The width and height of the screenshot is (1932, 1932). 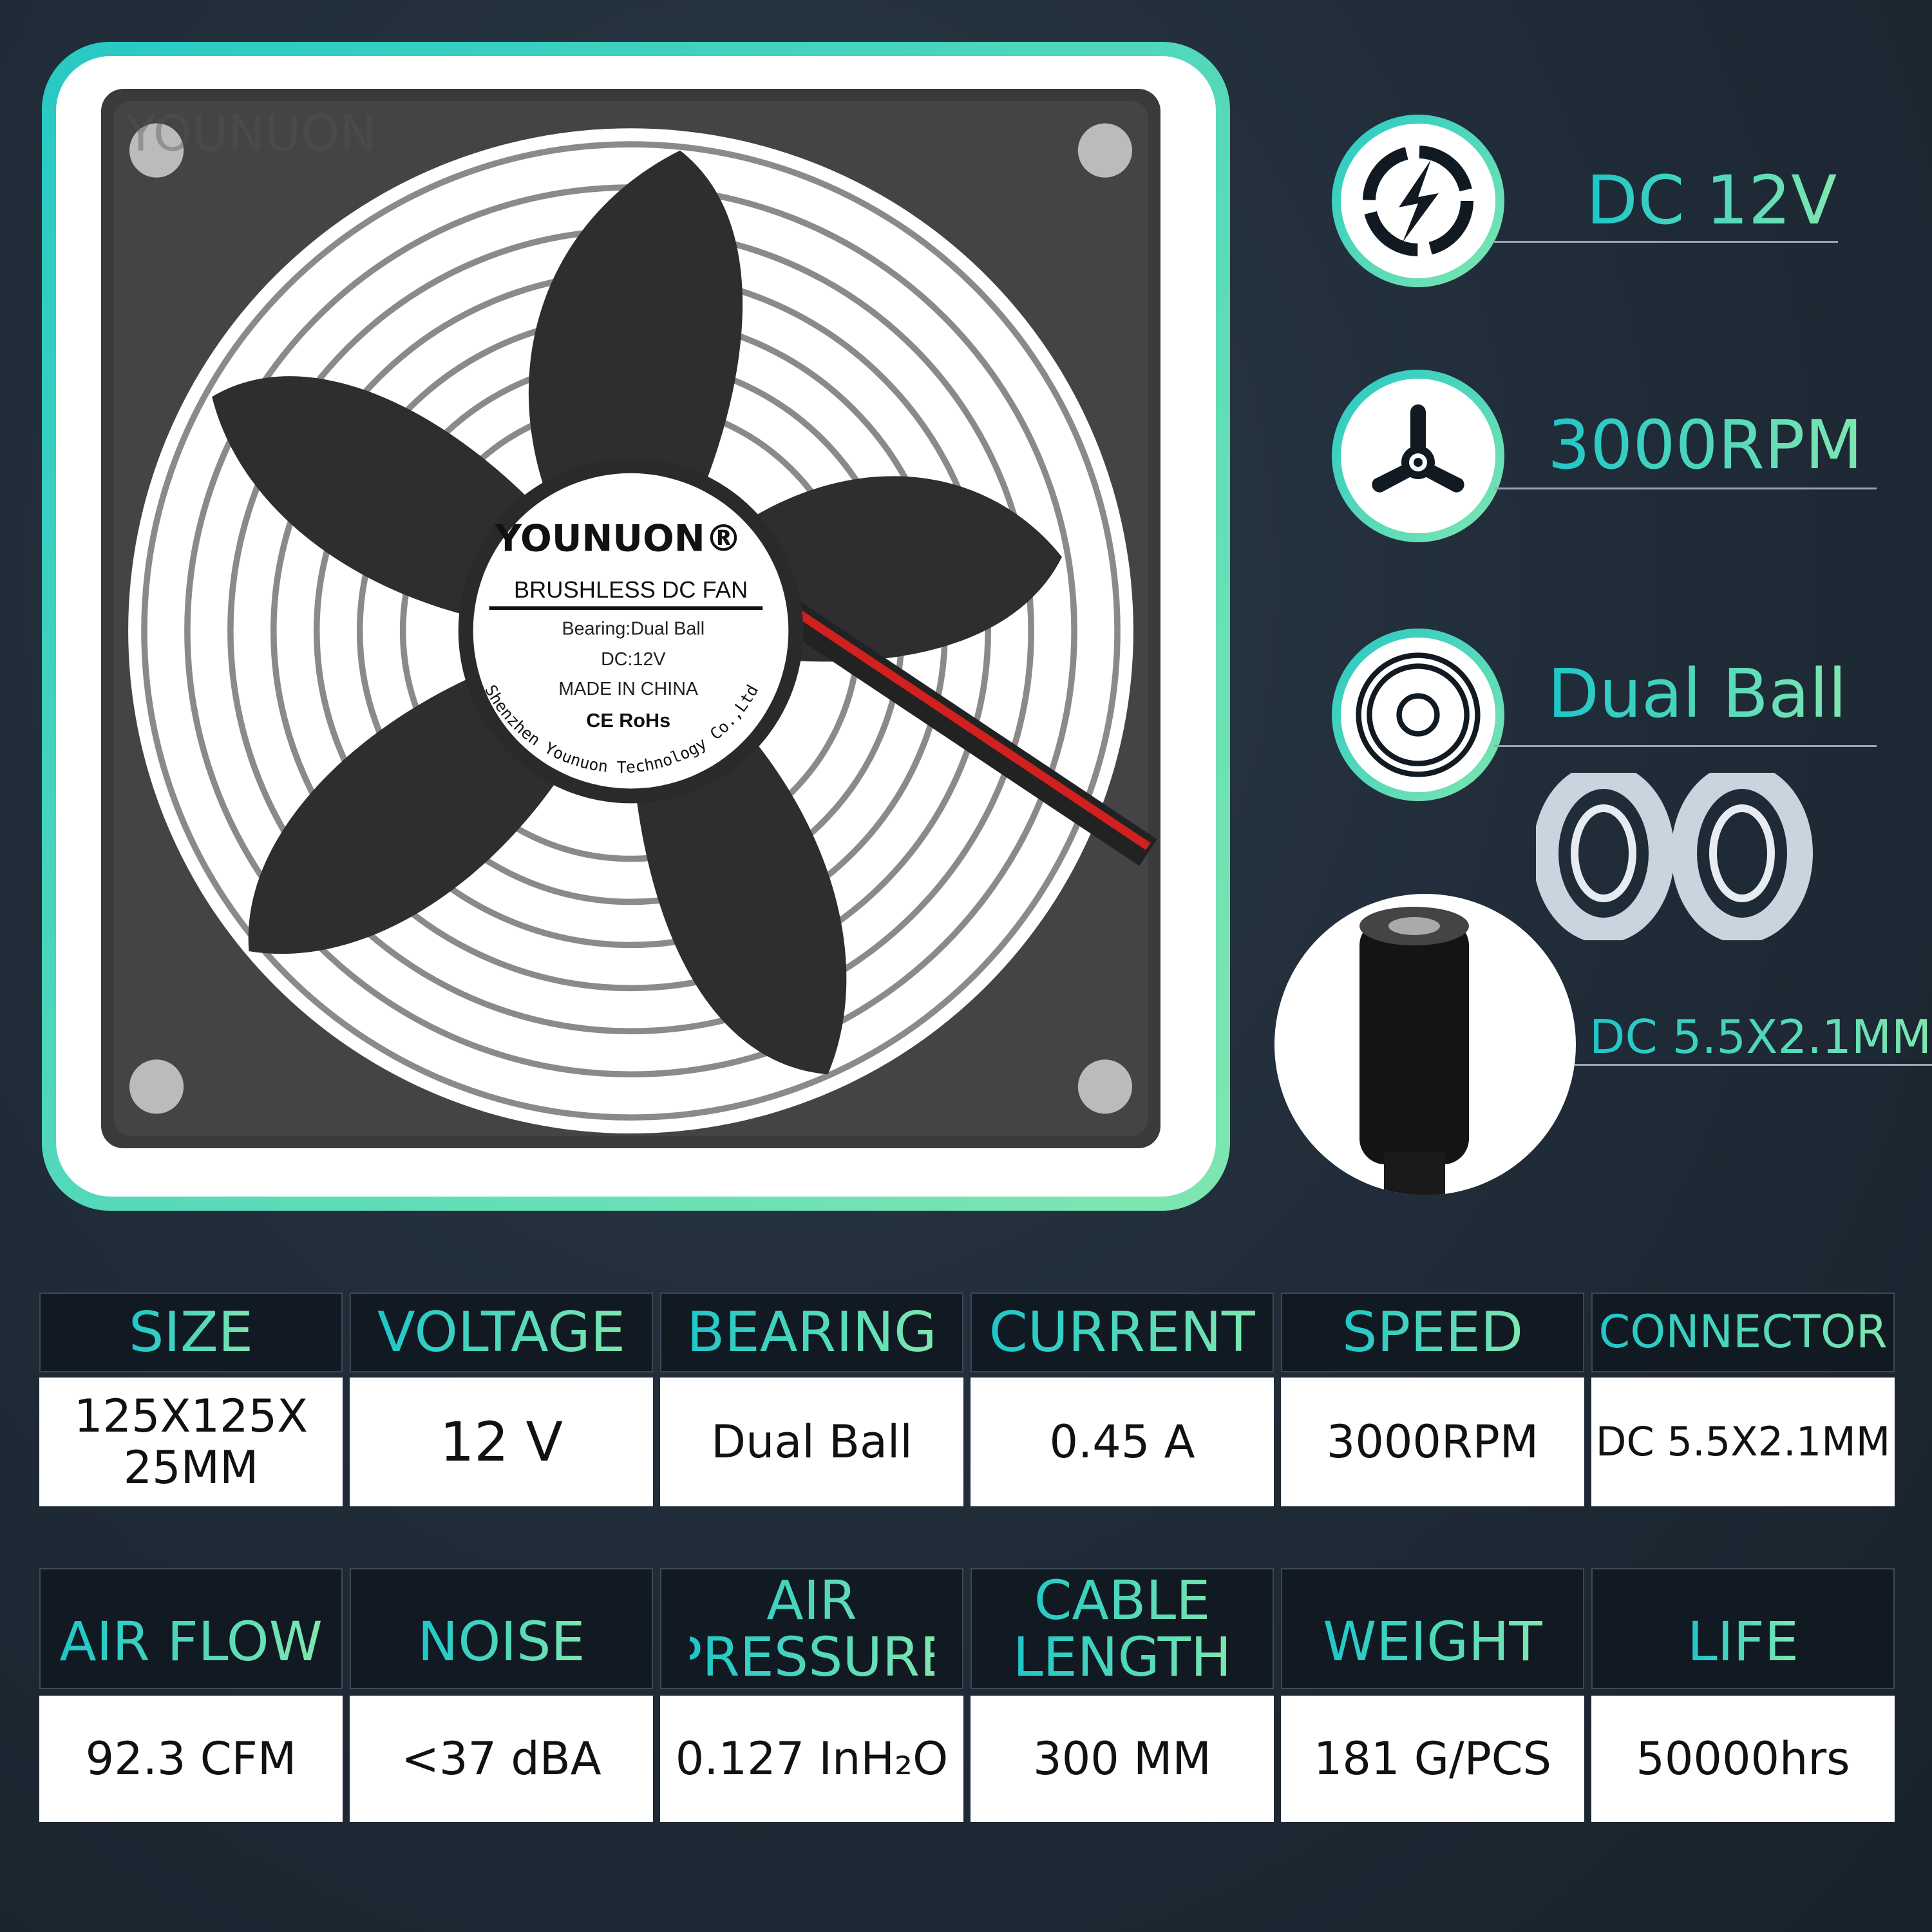 What do you see at coordinates (812, 1442) in the screenshot?
I see `spec-value-bearing: Dual Ball` at bounding box center [812, 1442].